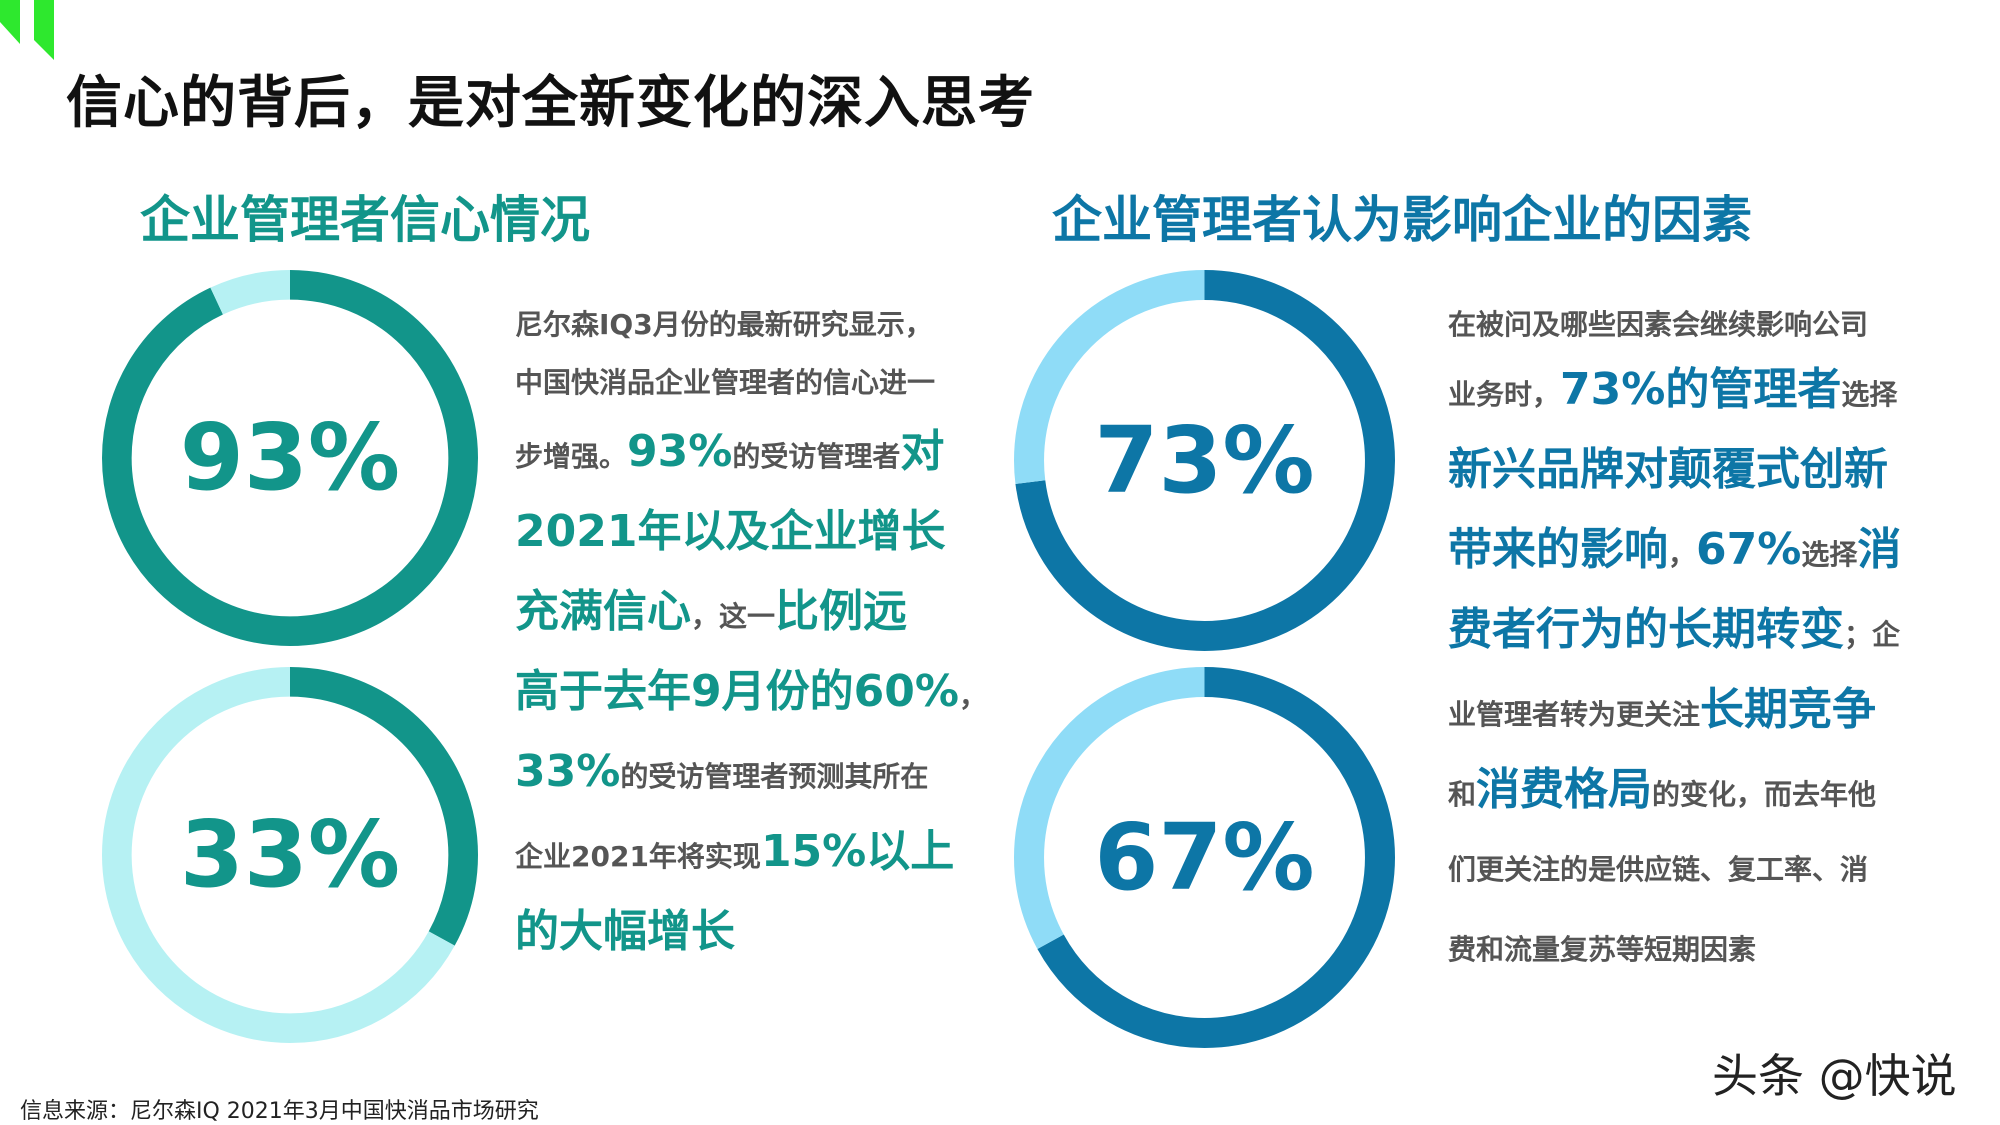  I want to click on body-text: 在被问及哪些因素会继续影响公司, so click(1658, 324).